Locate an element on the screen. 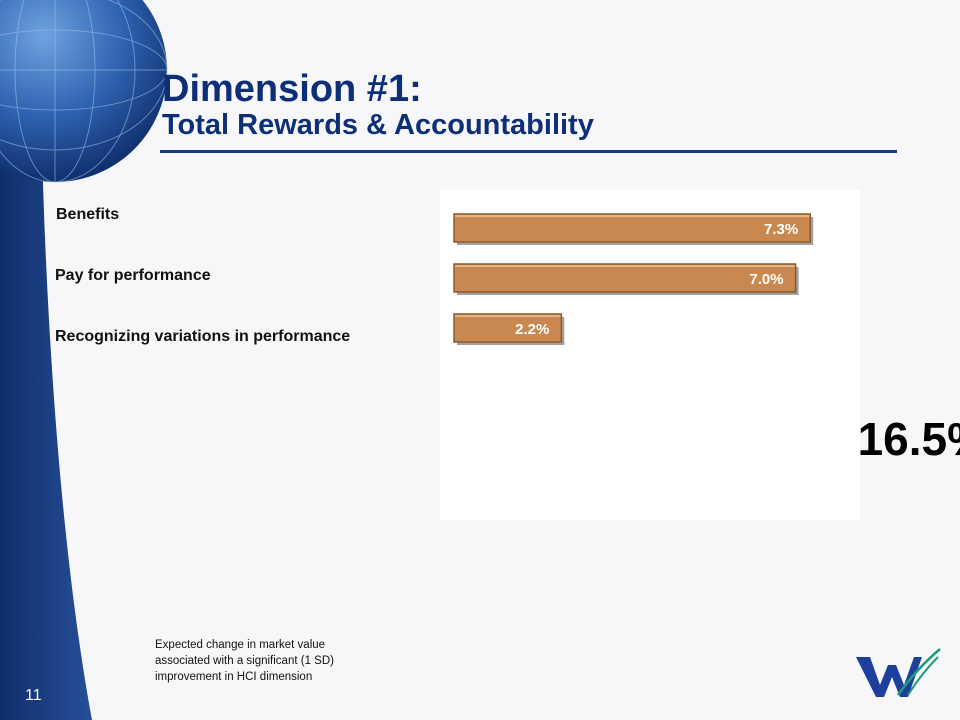 This screenshot has width=960, height=720. slide-number: 11 is located at coordinates (33, 695).